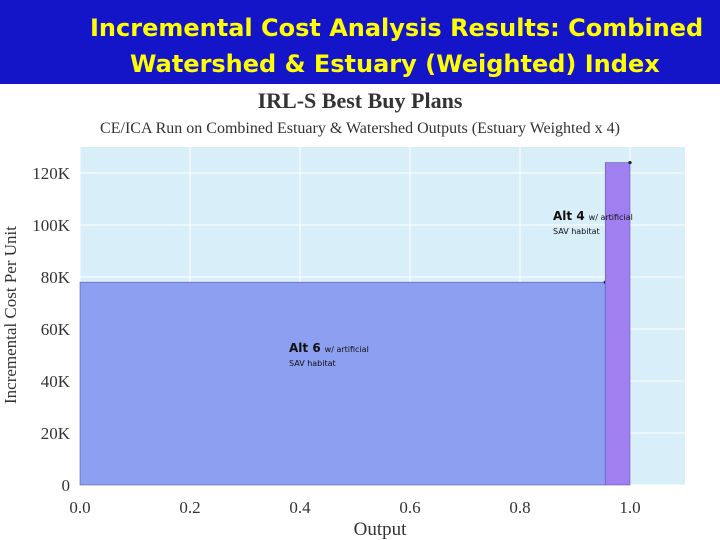 This screenshot has height=540, width=720. Describe the element at coordinates (305, 348) in the screenshot. I see `annotation-name: Alt 6` at that location.